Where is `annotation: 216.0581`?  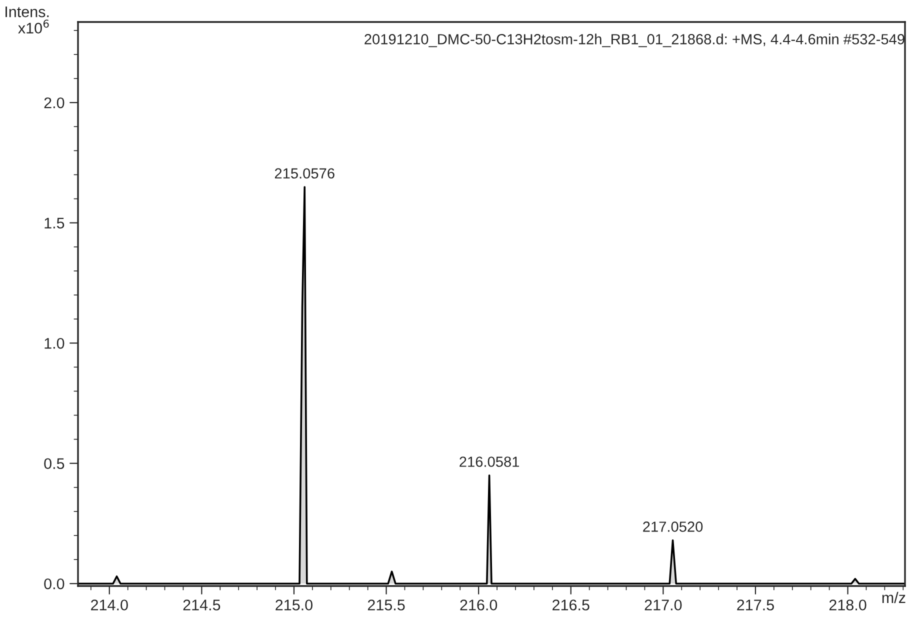 annotation: 216.0581 is located at coordinates (490, 461).